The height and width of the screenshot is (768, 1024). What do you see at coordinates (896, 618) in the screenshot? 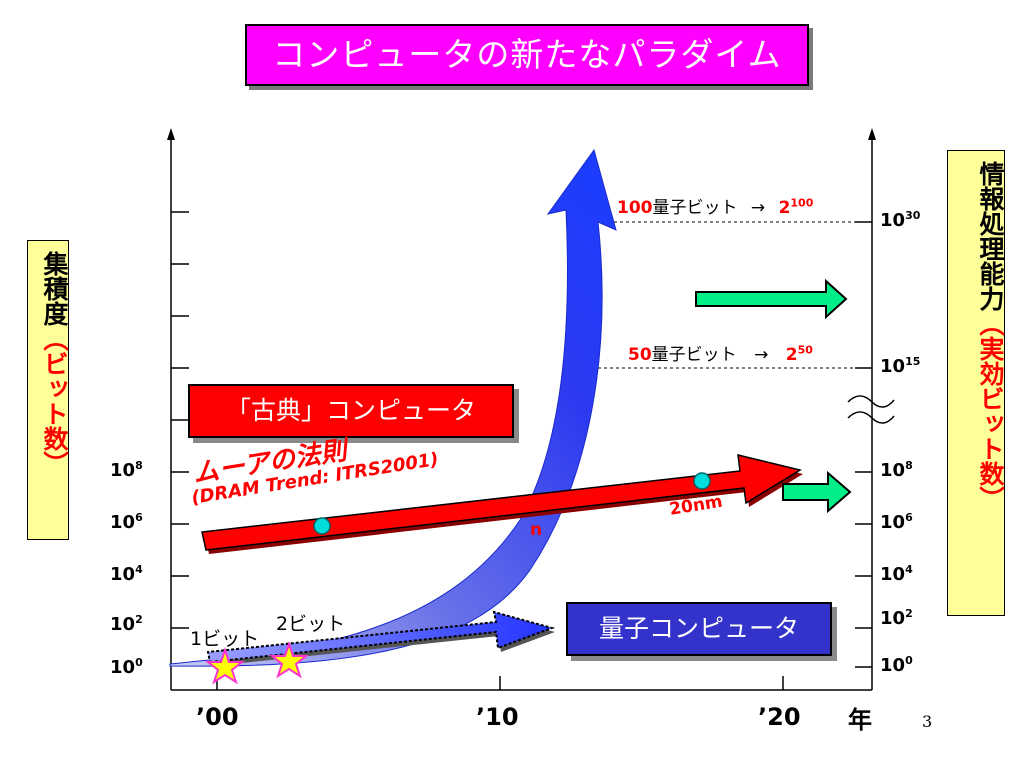
I see `right-tick-1e2: 102` at bounding box center [896, 618].